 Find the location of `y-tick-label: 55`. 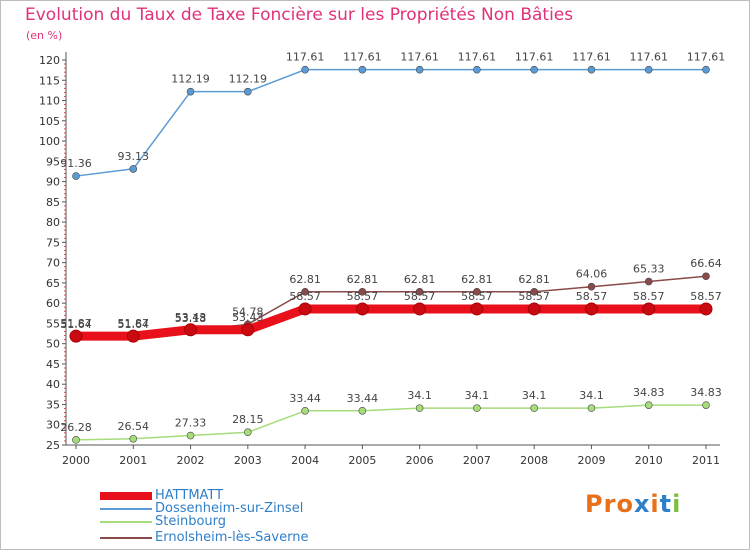

y-tick-label: 55 is located at coordinates (53, 323).